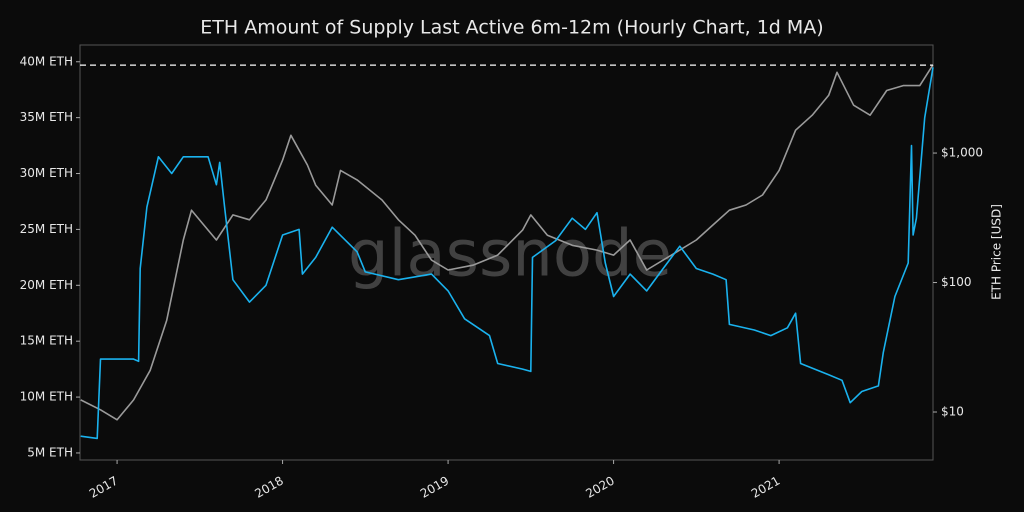  I want to click on y2-tick-label: $1,000, so click(962, 153).